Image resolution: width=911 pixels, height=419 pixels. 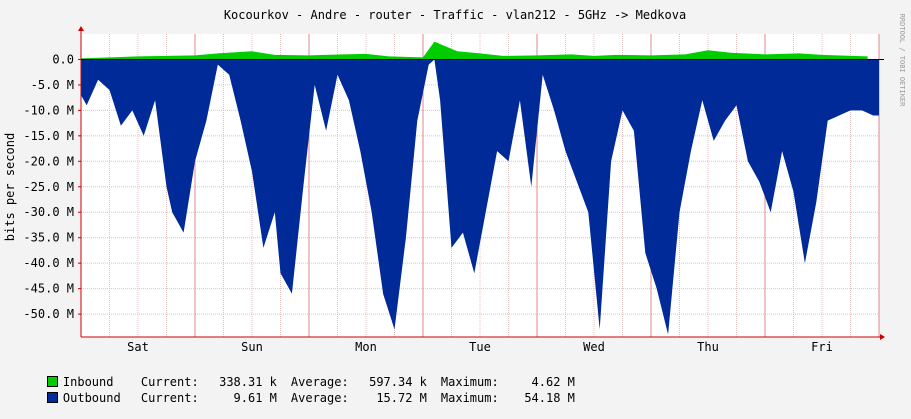 I want to click on inbound-average-value: 597.34 k, so click(x=398, y=382).